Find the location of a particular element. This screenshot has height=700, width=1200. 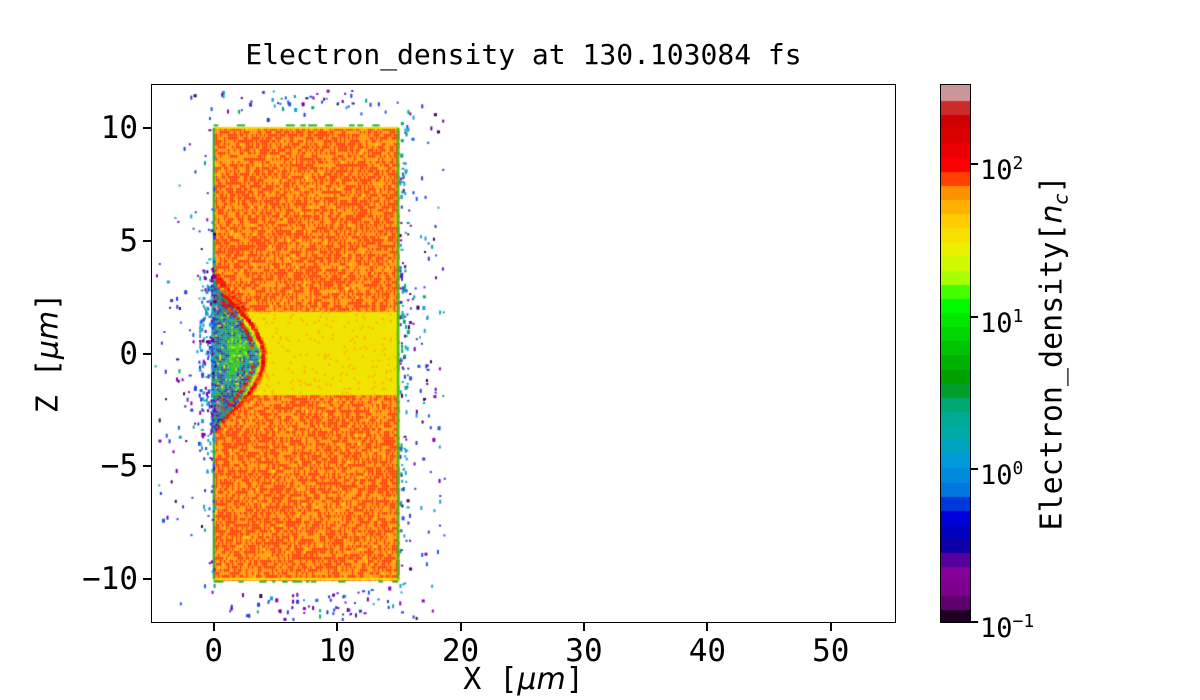

x-tick-label: 10 is located at coordinates (337, 651).